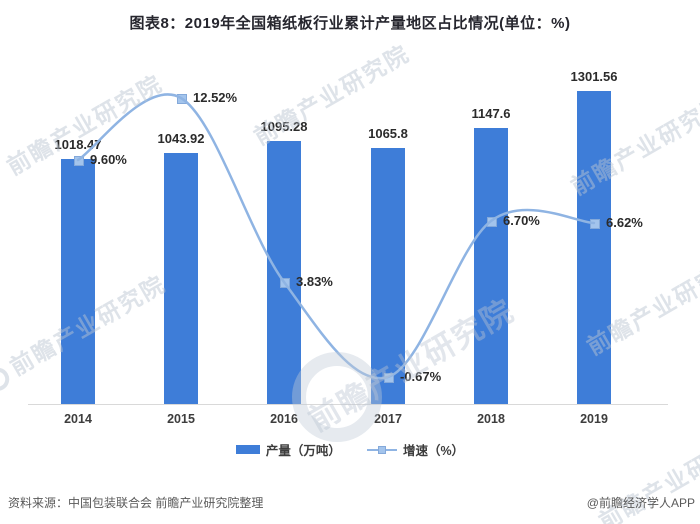 Image resolution: width=700 pixels, height=524 pixels. Describe the element at coordinates (284, 419) in the screenshot. I see `x-axis-label: 2016` at that location.